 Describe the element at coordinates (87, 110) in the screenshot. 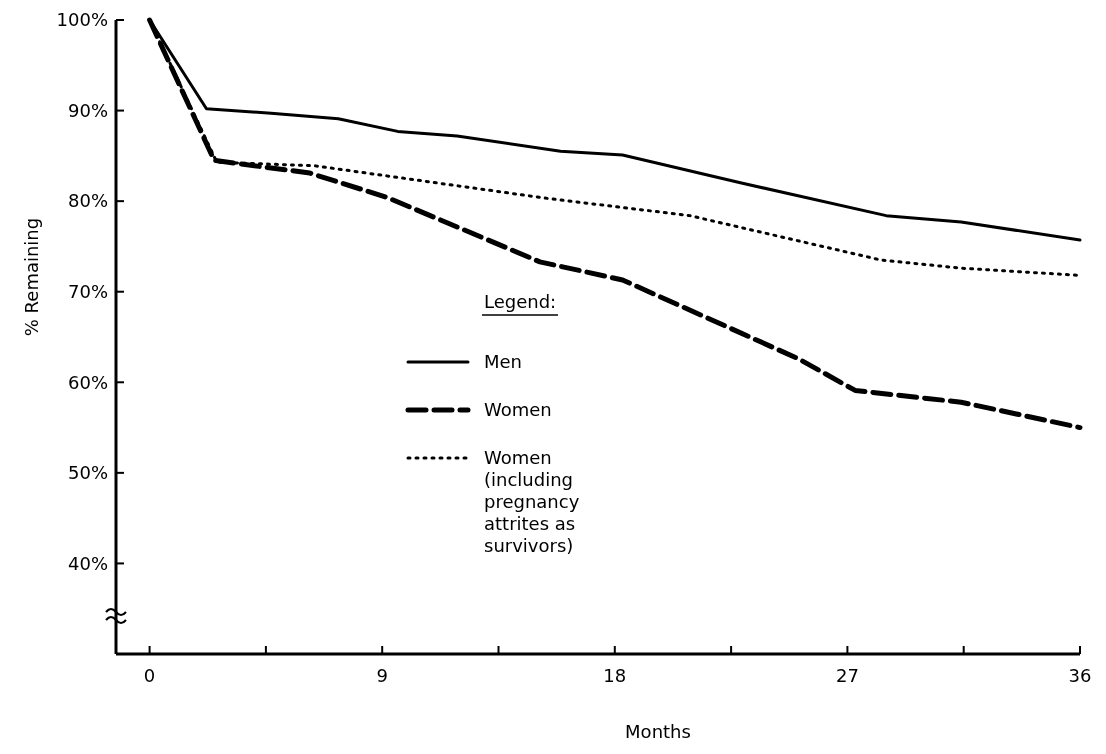

I see `y-tick-label: 90%` at that location.